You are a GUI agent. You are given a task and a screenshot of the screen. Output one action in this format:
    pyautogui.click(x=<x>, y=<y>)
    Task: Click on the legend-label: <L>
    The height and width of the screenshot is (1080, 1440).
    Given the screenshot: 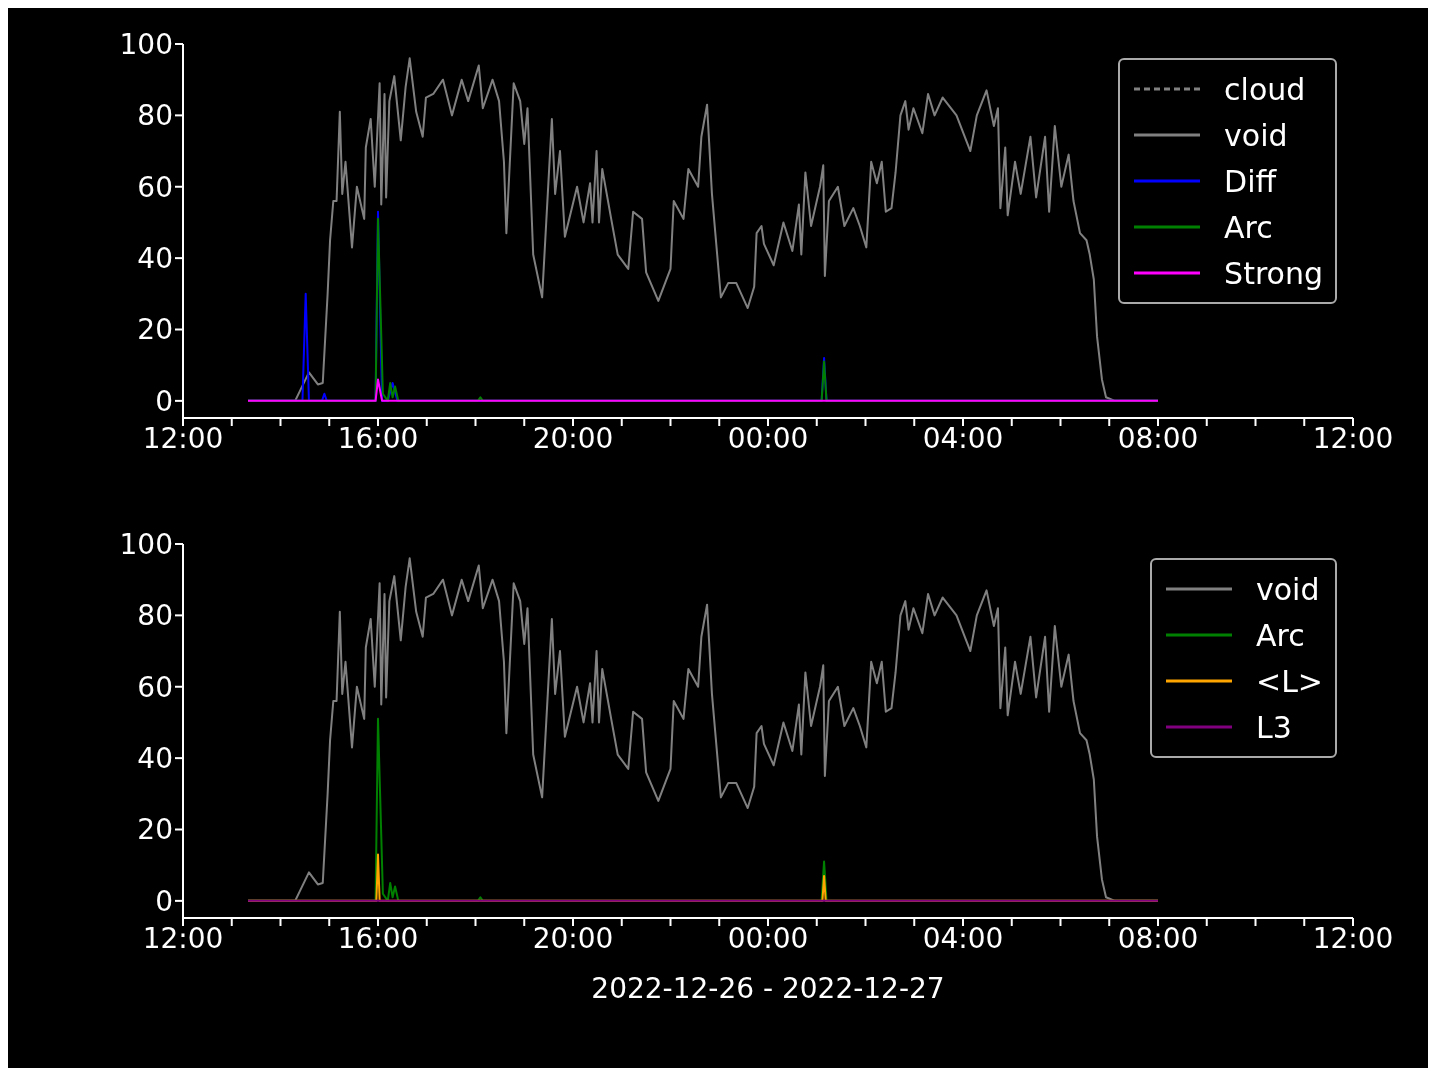 What is the action you would take?
    pyautogui.click(x=1289, y=681)
    